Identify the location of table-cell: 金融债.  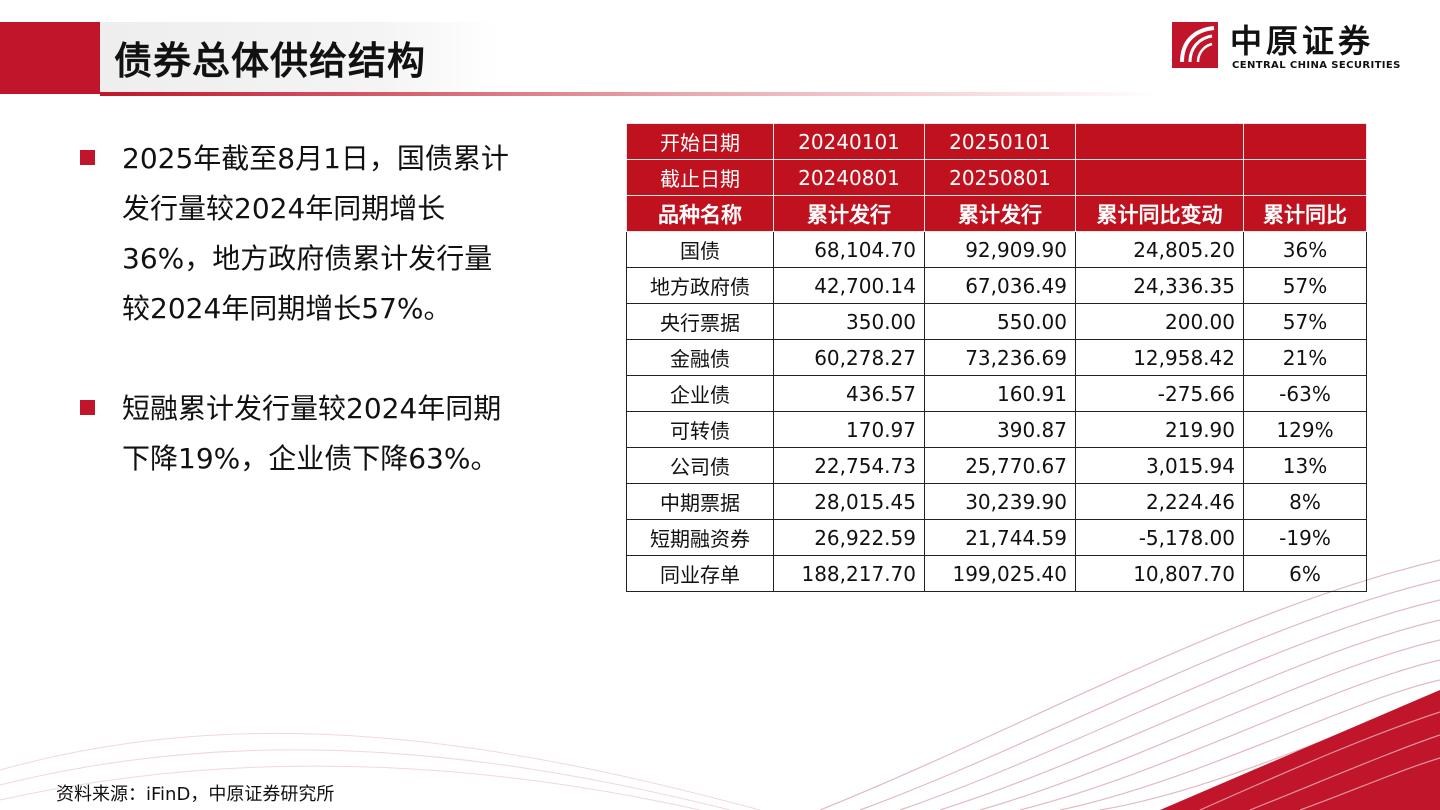
(700, 357).